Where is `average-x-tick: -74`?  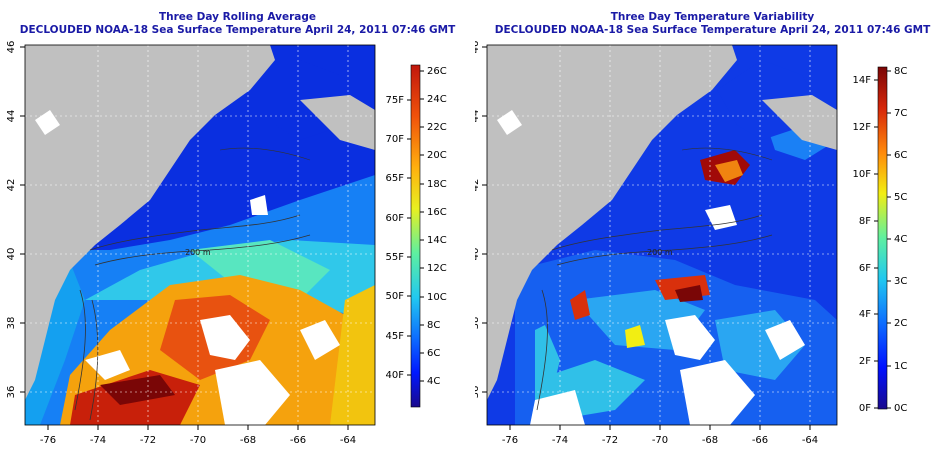
average-x-tick: -74 is located at coordinates (98, 440).